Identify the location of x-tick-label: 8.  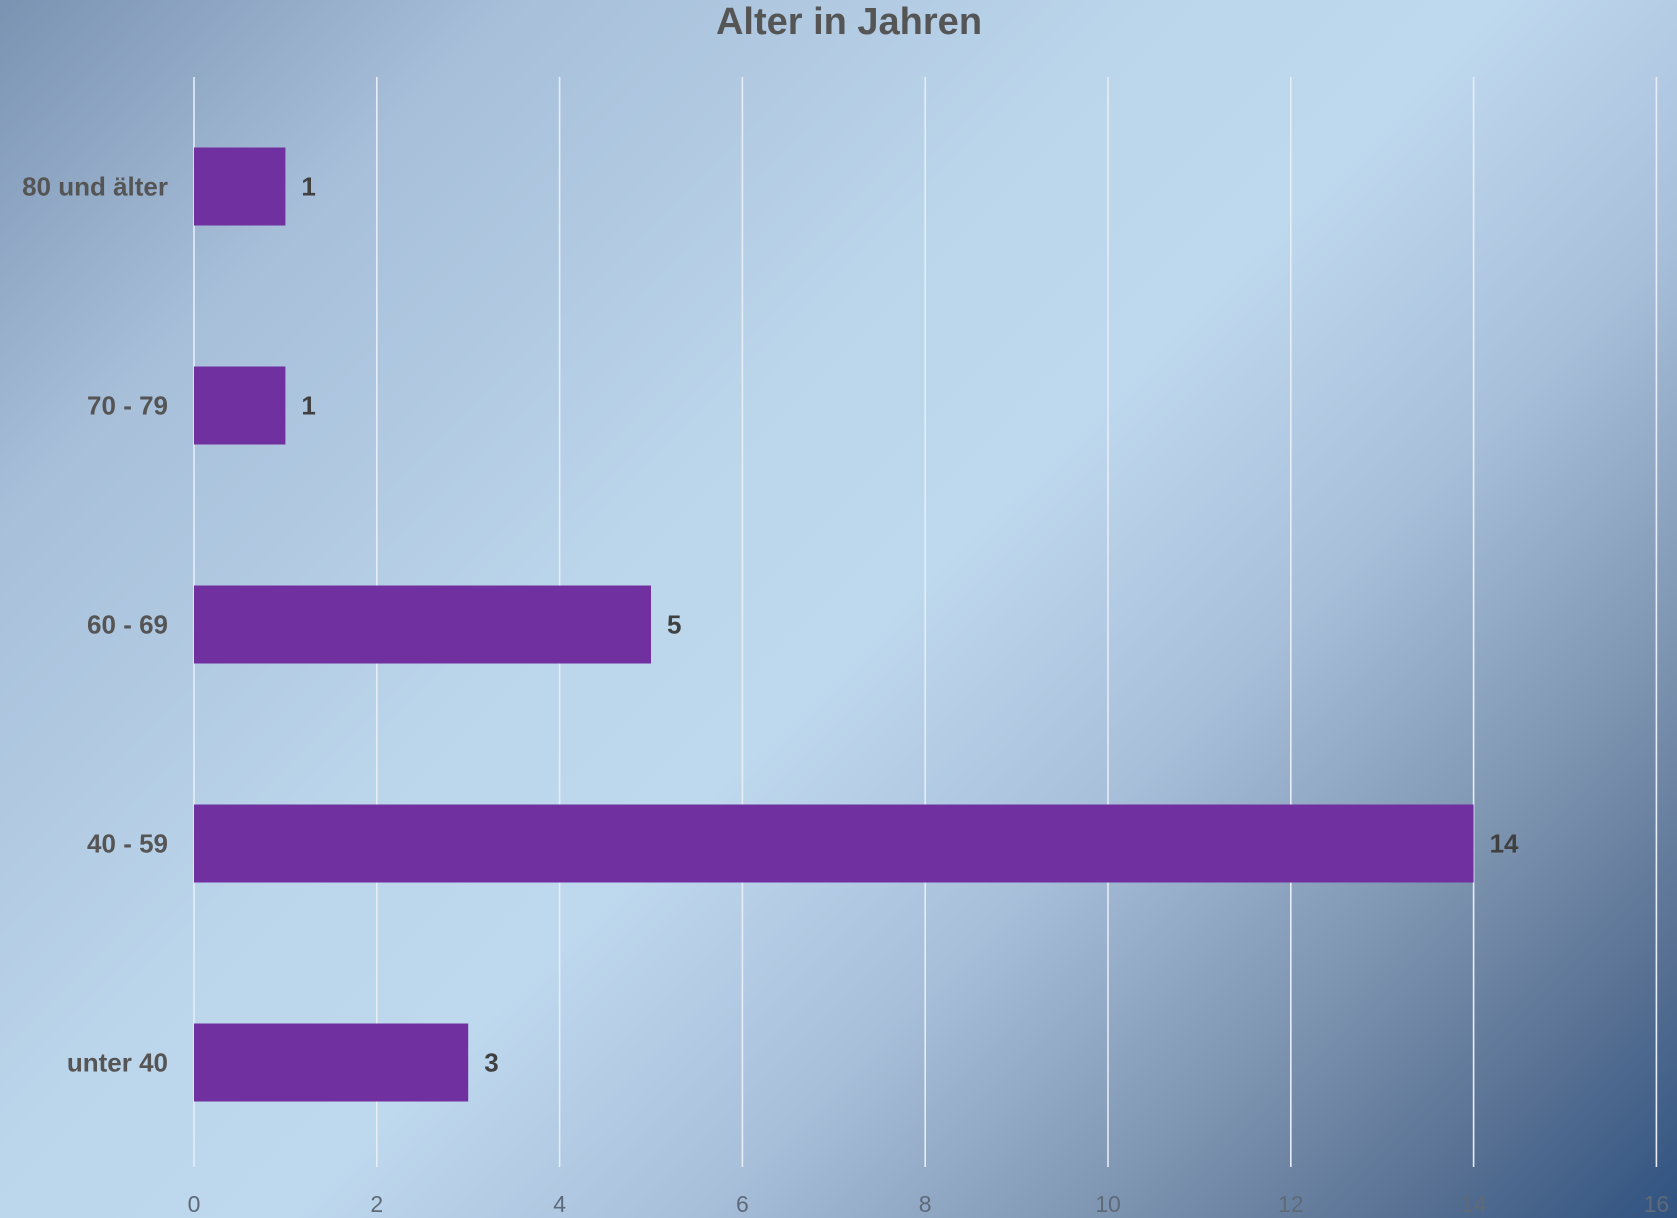
(925, 1204).